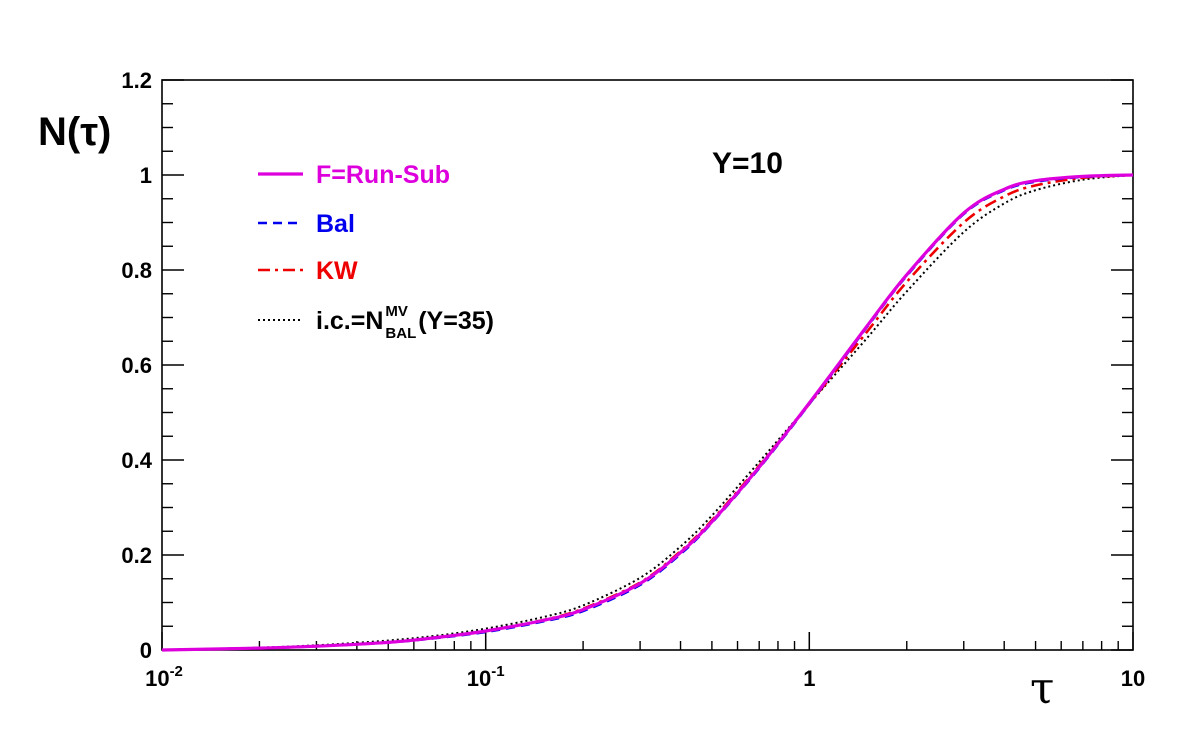 Image resolution: width=1181 pixels, height=731 pixels. Describe the element at coordinates (383, 175) in the screenshot. I see `legend-label-0: F=Run-Sub` at that location.